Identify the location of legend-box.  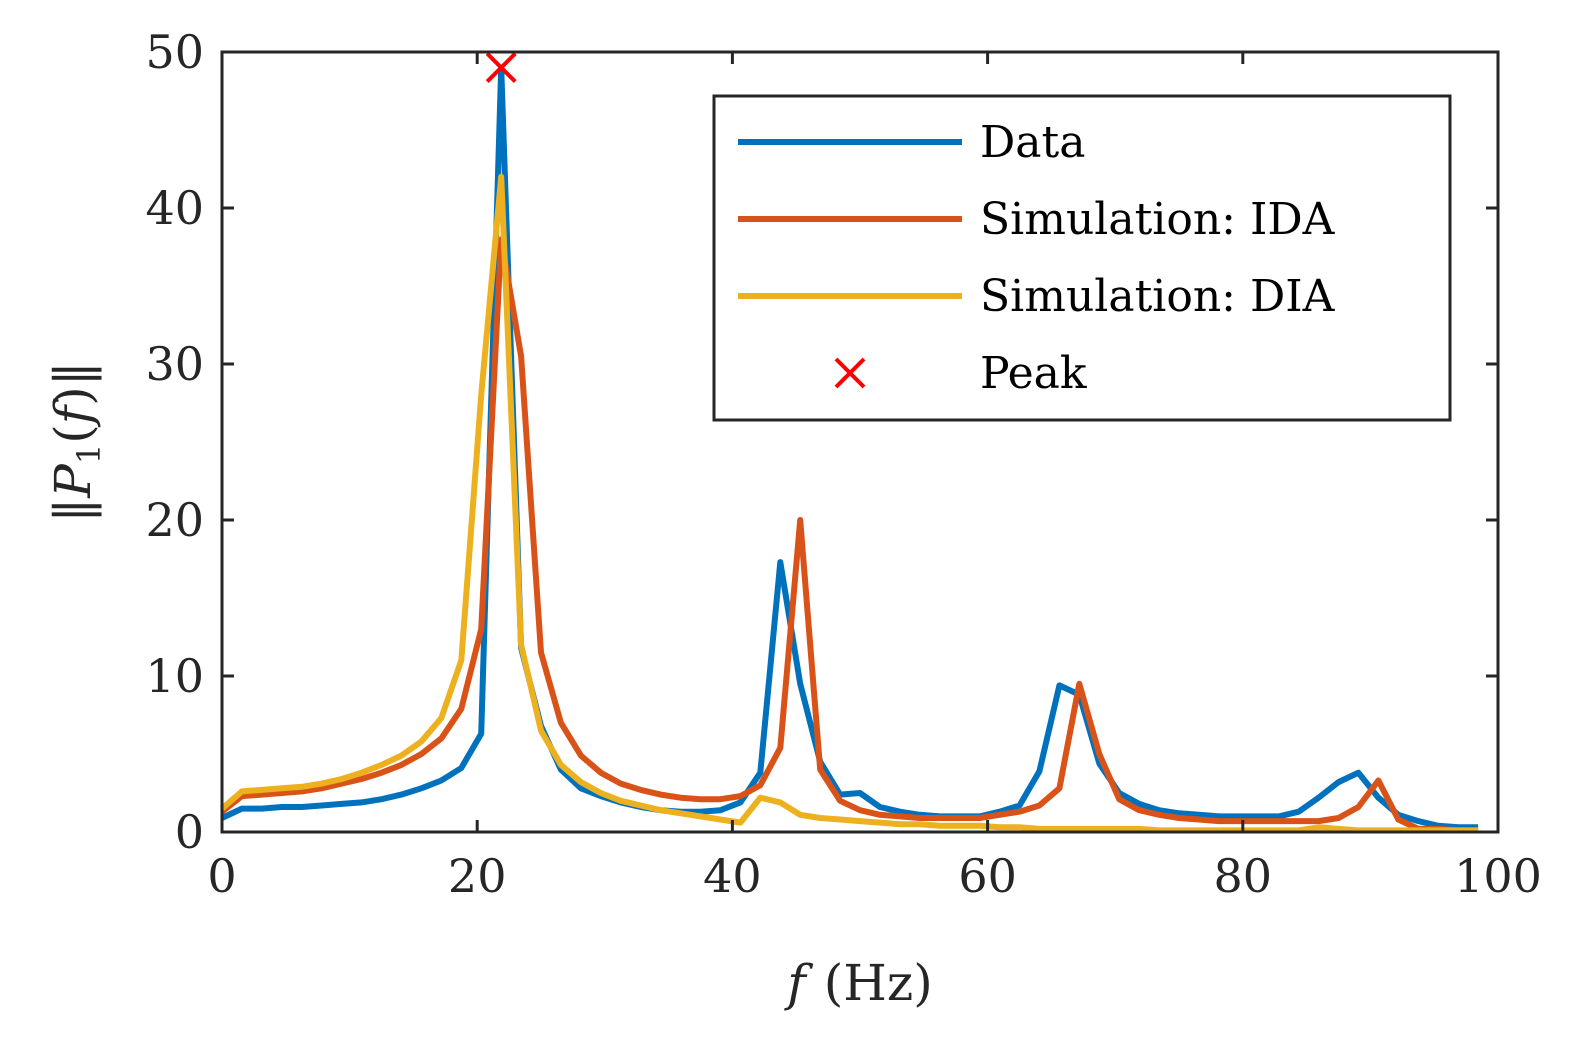
(1082, 258).